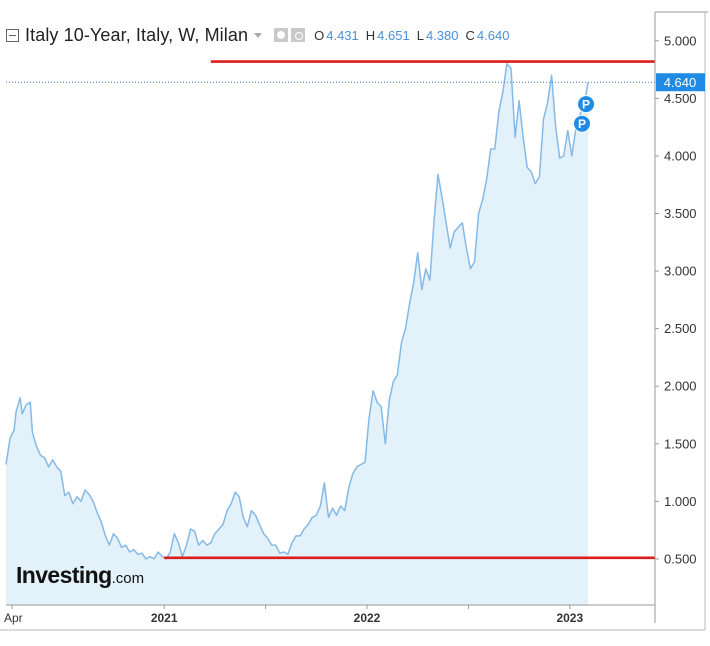 The width and height of the screenshot is (710, 646). Describe the element at coordinates (437, 35) in the screenshot. I see `ohlc-low: L 4.380` at that location.